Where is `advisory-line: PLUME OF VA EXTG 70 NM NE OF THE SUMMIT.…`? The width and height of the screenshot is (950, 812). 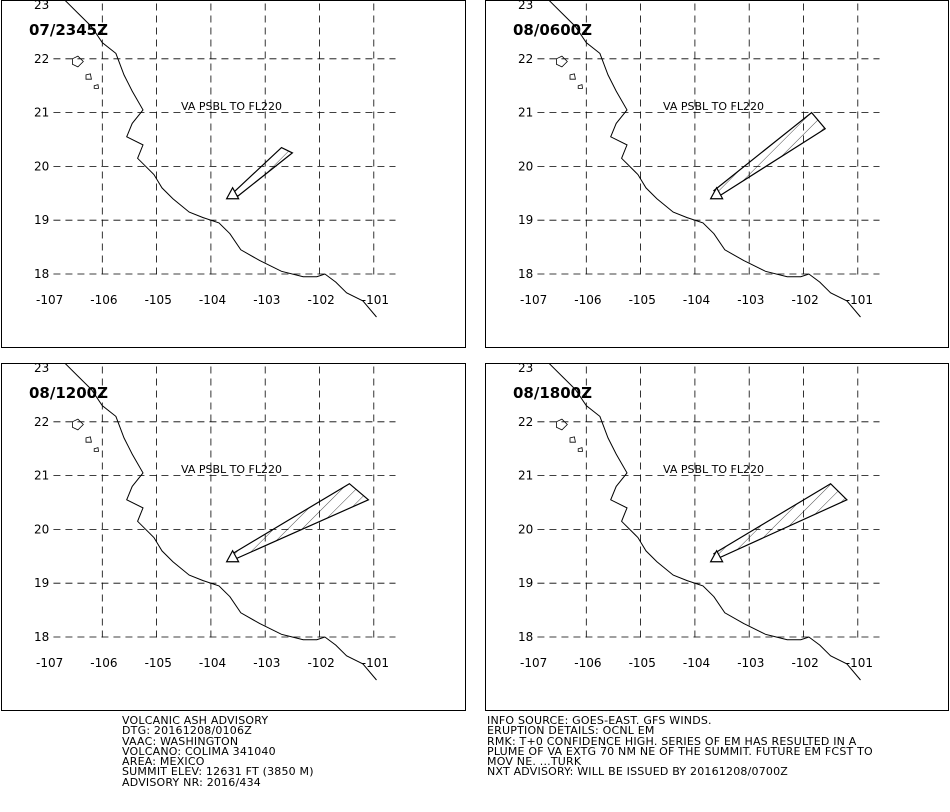
advisory-line: PLUME OF VA EXTG 70 NM NE OF THE SUMMIT.… is located at coordinates (680, 751).